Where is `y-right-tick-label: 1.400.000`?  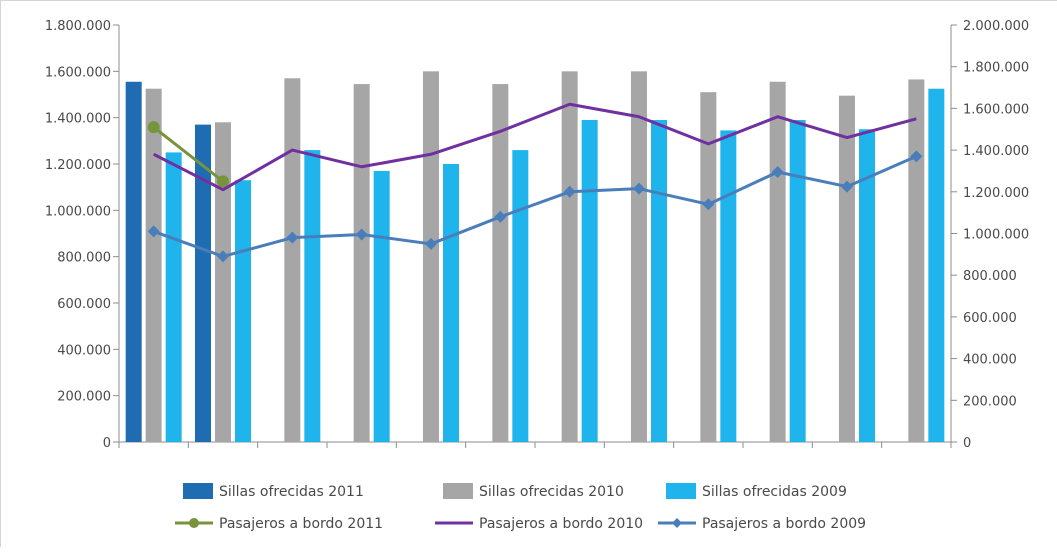
y-right-tick-label: 1.400.000 is located at coordinates (996, 151).